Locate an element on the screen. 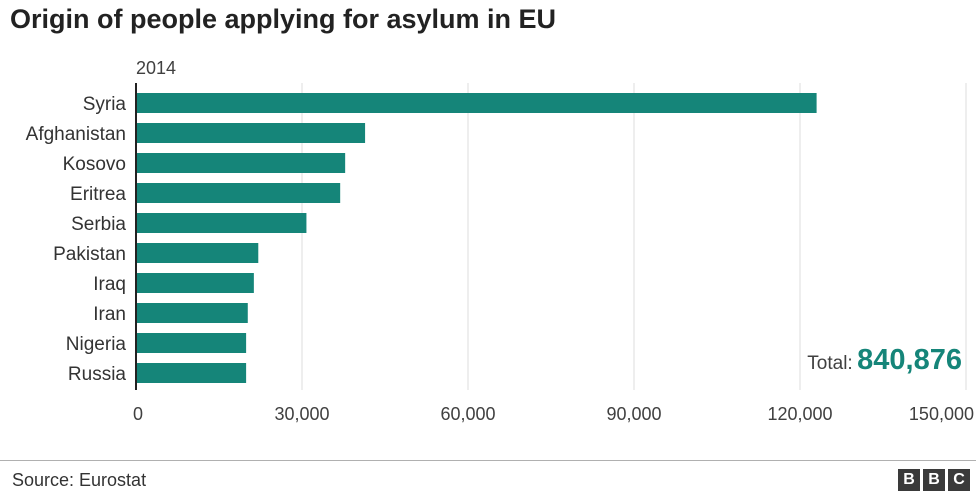  total-annotation: Total: 840,876 is located at coordinates (884, 360).